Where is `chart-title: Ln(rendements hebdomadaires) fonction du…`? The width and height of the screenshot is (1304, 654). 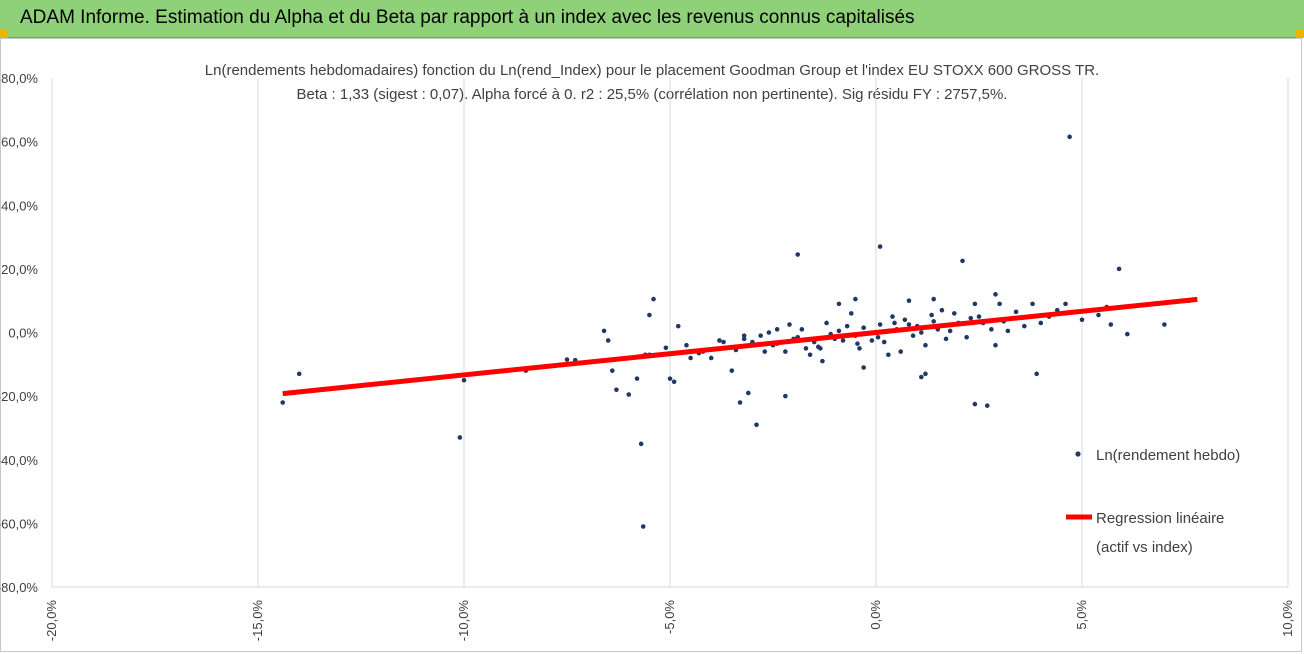
chart-title: Ln(rendements hebdomadaires) fonction du… is located at coordinates (652, 70).